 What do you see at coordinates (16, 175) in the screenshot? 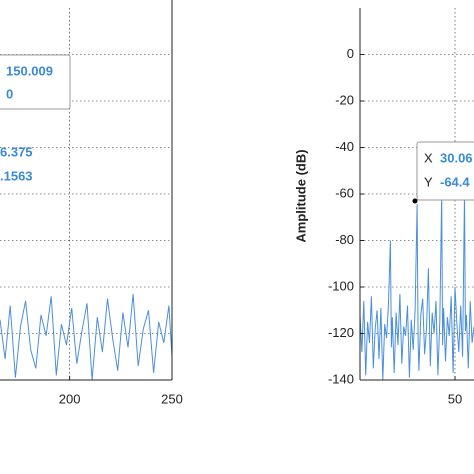
I see `datatip-value: .1563` at bounding box center [16, 175].